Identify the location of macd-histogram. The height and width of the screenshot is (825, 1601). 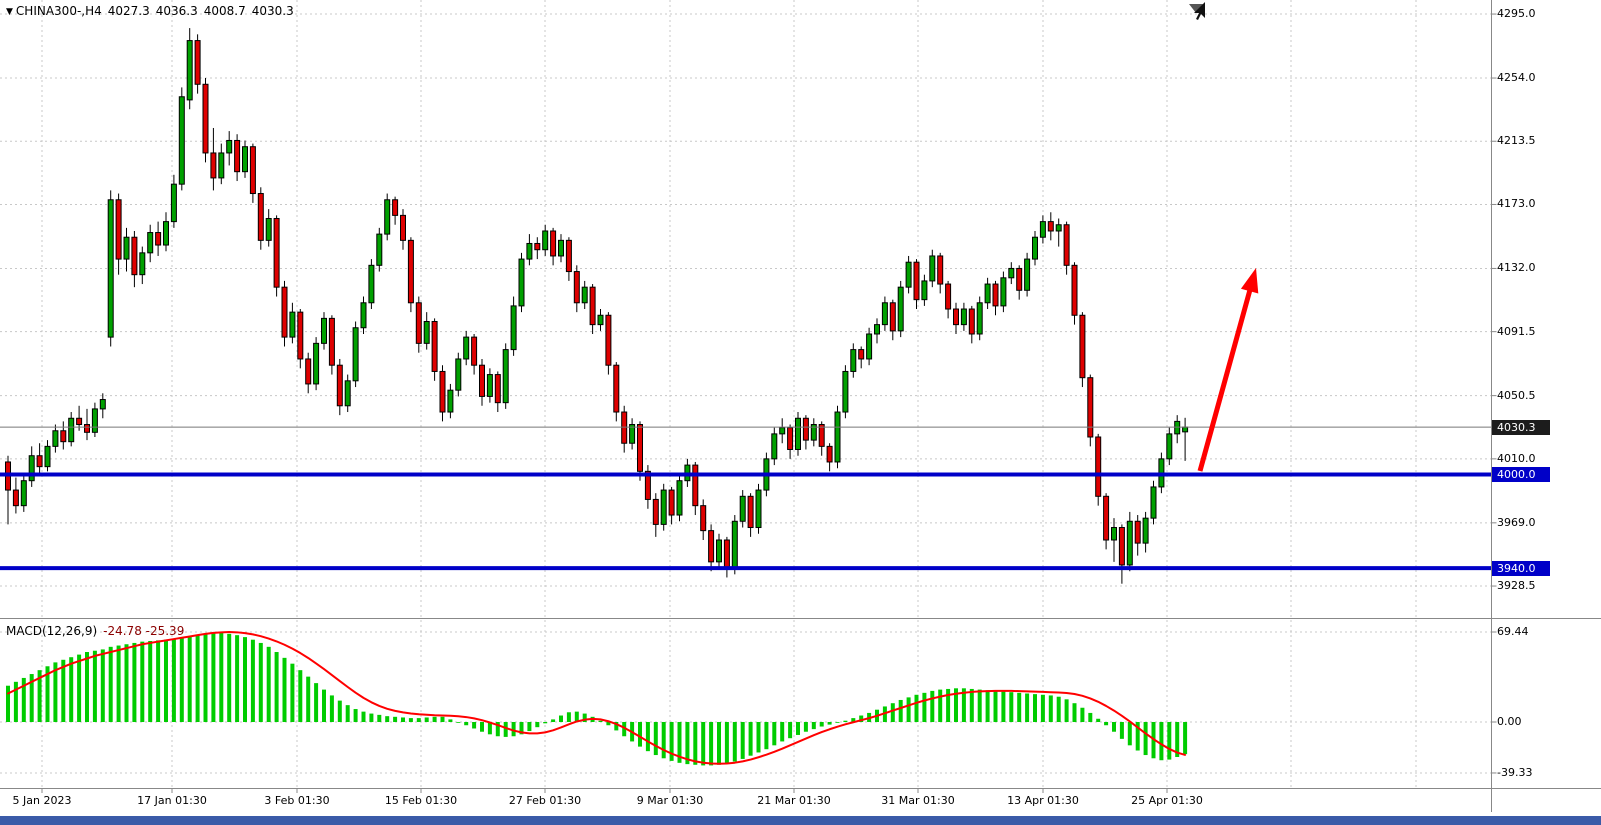
(597, 699).